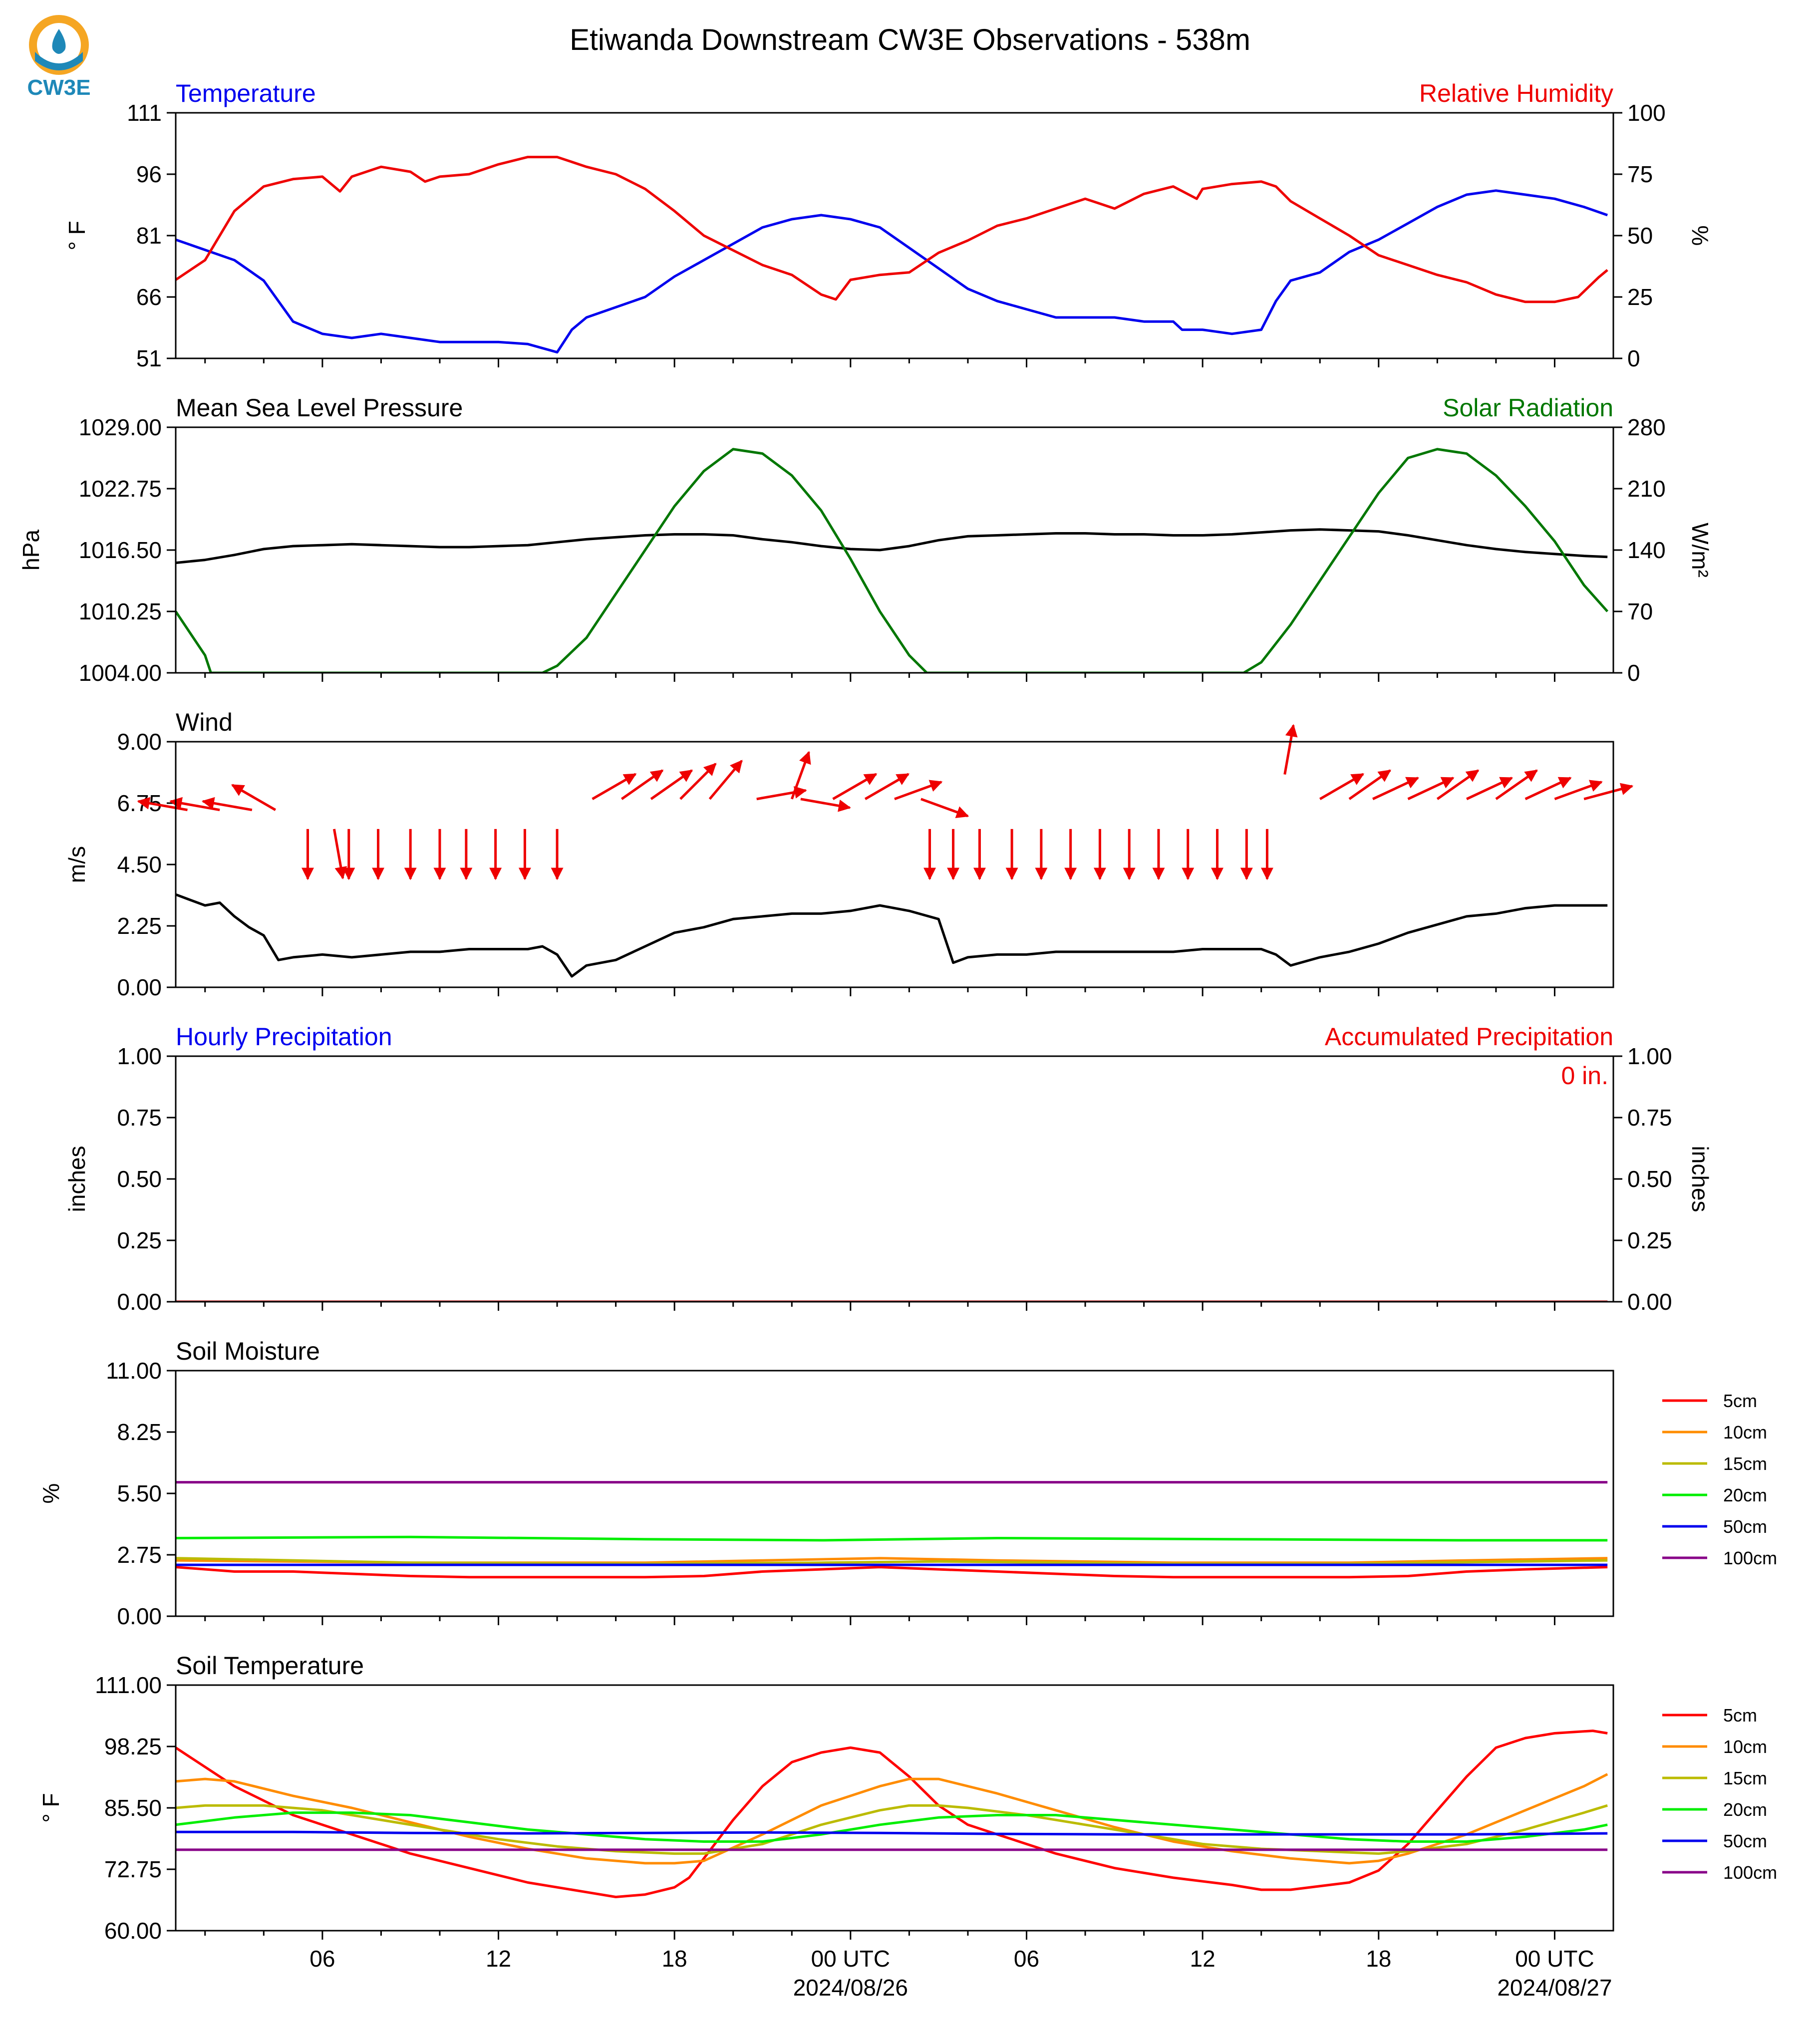 Image resolution: width=1820 pixels, height=2028 pixels. What do you see at coordinates (77, 235) in the screenshot?
I see `y-axis-label-left: ° F` at bounding box center [77, 235].